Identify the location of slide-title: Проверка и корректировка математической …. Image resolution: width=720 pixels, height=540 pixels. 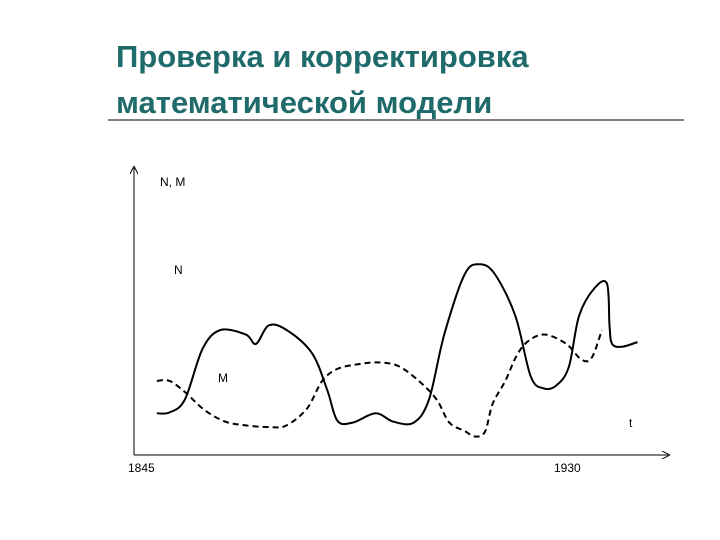
(406, 80).